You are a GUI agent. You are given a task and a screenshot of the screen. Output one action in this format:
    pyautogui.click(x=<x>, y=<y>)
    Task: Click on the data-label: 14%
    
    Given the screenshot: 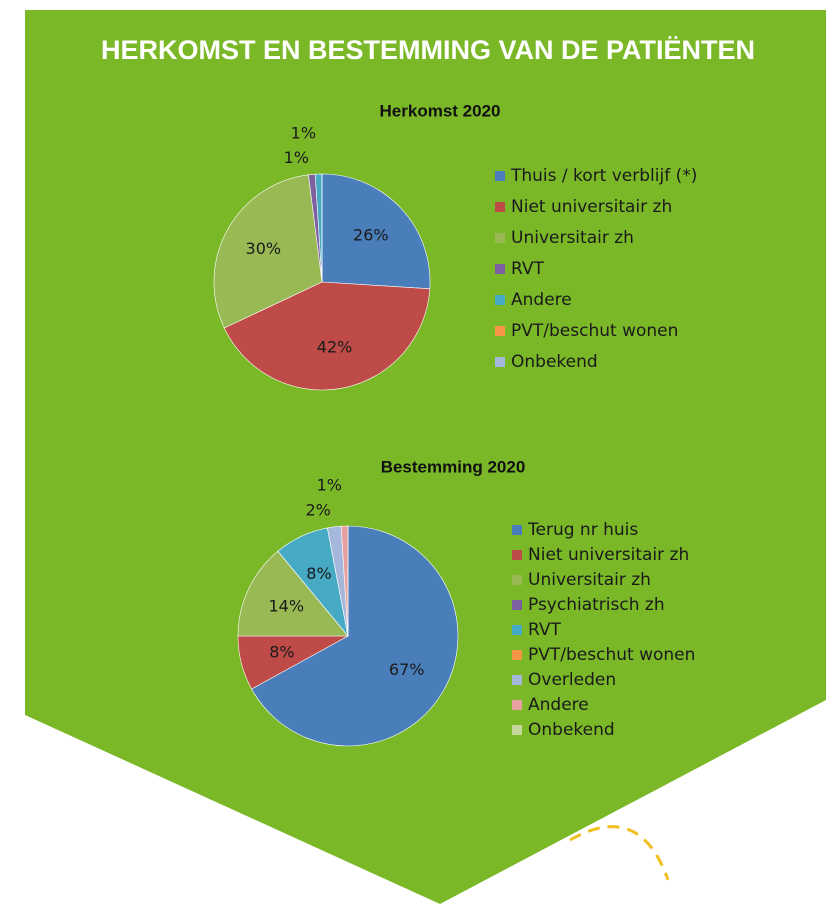 What is the action you would take?
    pyautogui.click(x=287, y=605)
    